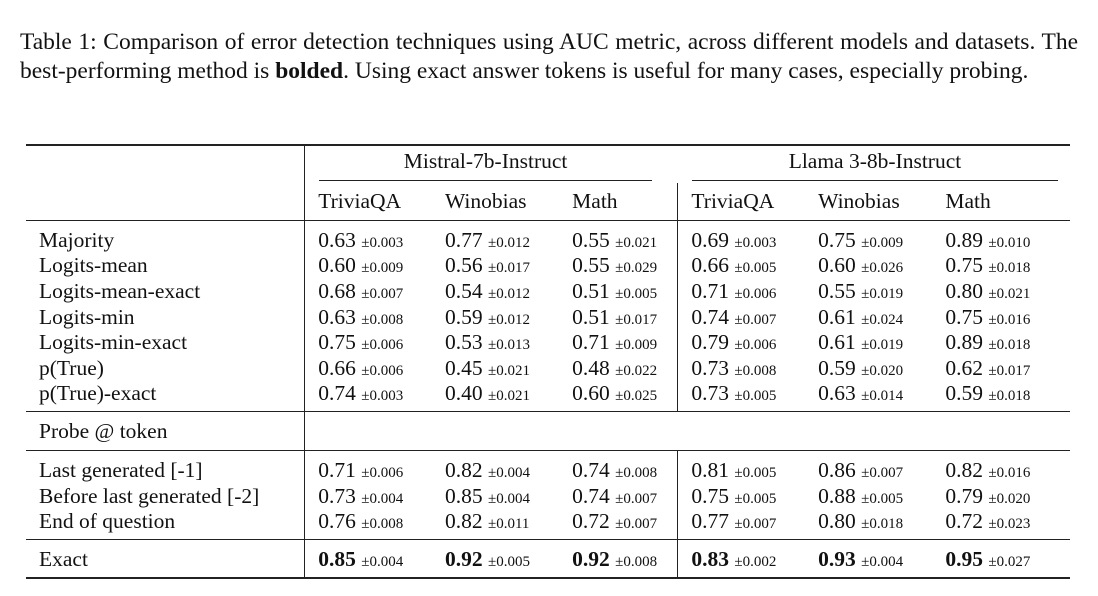 Image resolution: width=1098 pixels, height=596 pixels. I want to click on score-cell: 0.55 ±0.019, so click(868, 292).